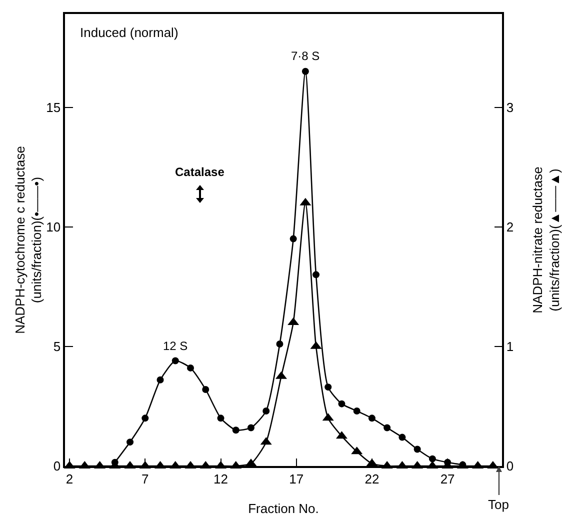 This screenshot has width=562, height=516. I want to click on annotation: 7·8 S, so click(305, 56).